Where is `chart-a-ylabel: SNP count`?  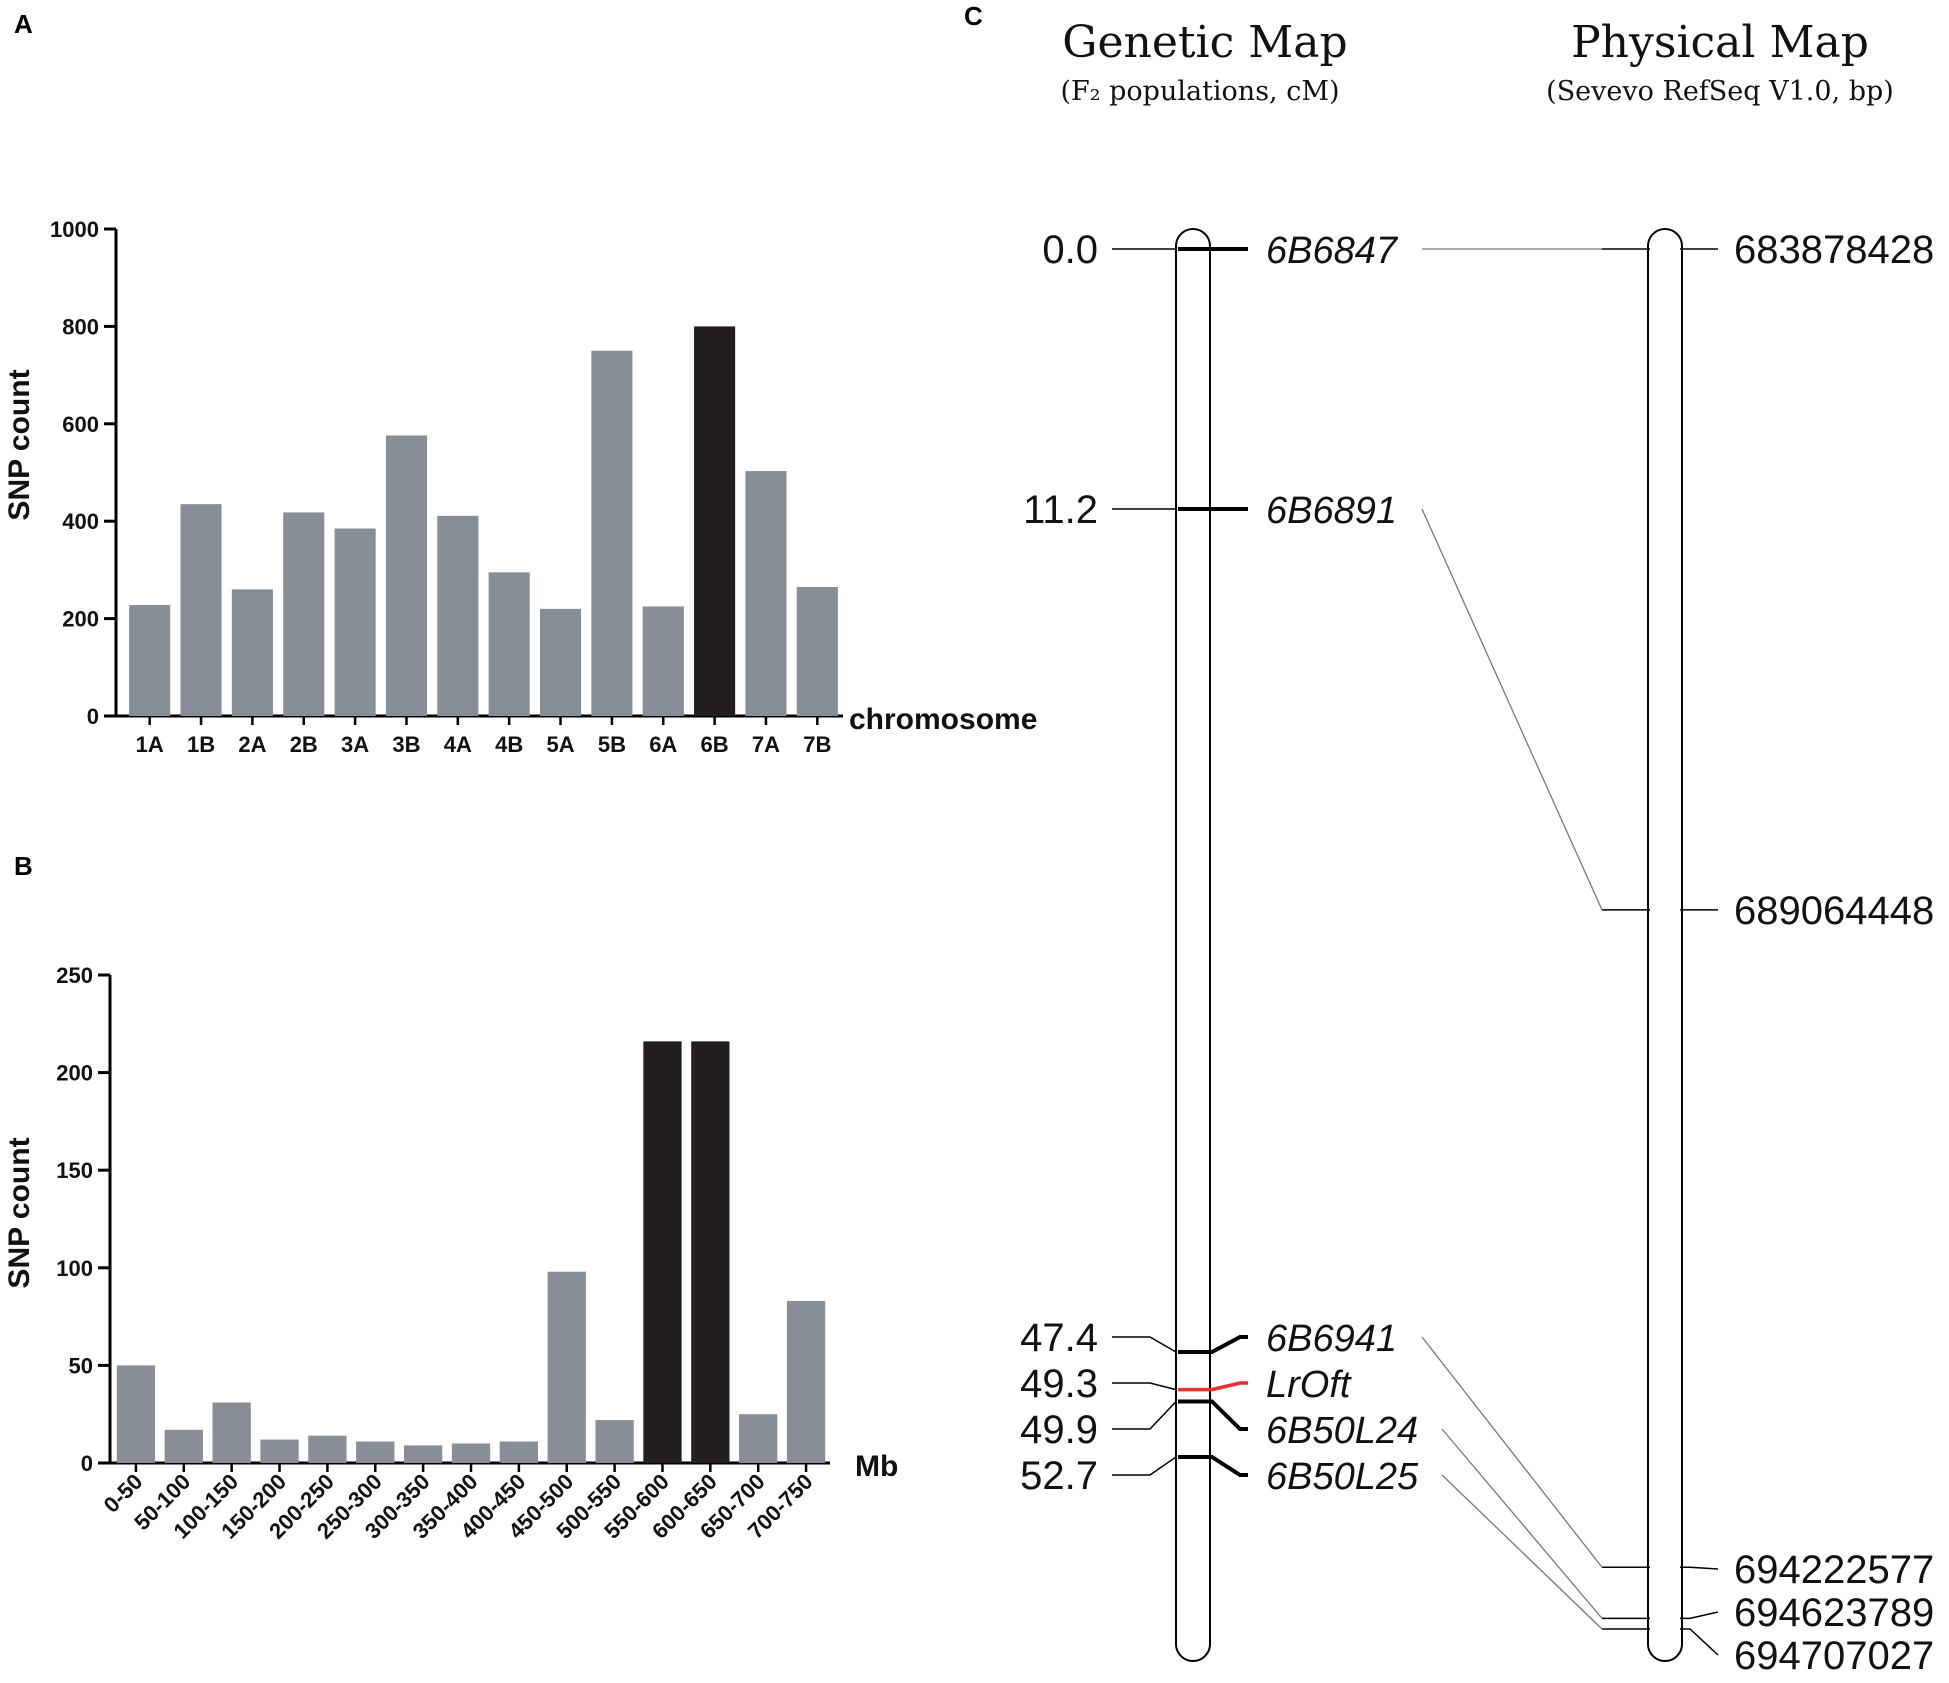
chart-a-ylabel: SNP count is located at coordinates (19, 444).